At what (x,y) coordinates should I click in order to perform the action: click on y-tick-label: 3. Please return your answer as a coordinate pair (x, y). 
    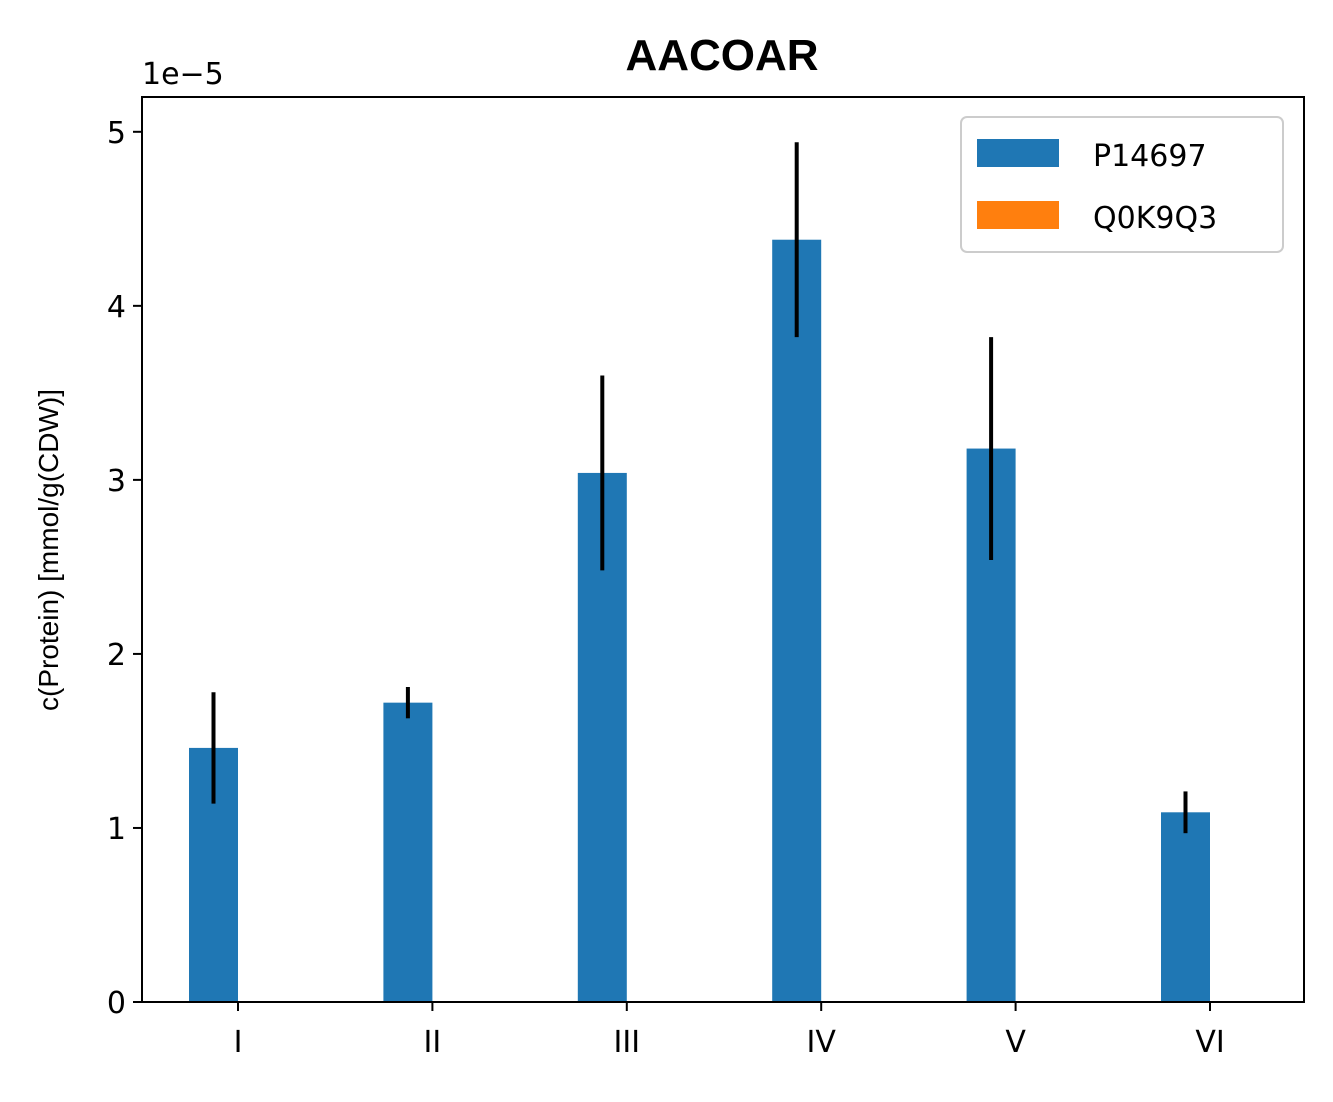
    Looking at the image, I should click on (116, 481).